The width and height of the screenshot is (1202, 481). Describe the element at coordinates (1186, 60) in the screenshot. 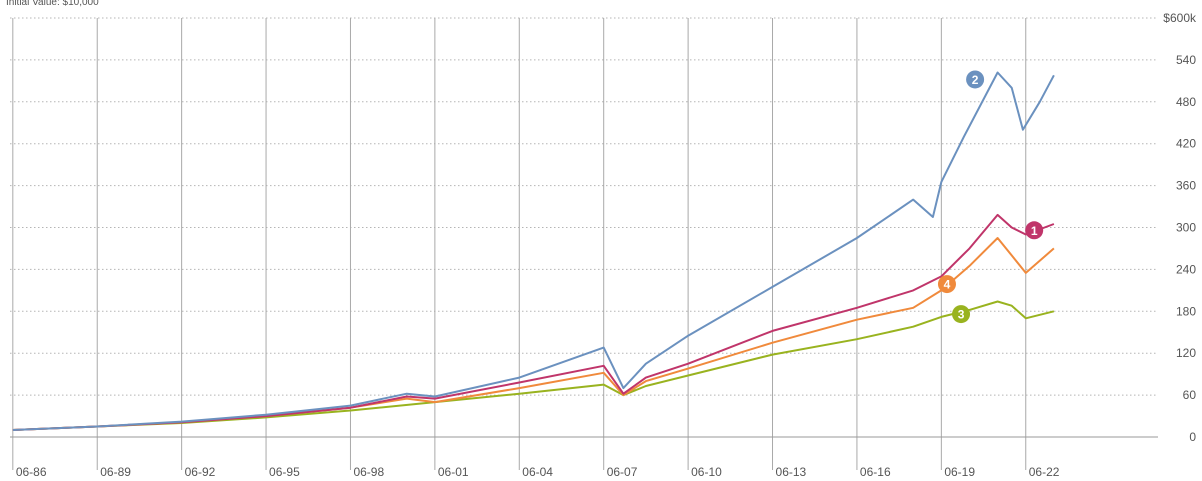

I see `y-tick-label: 540` at that location.